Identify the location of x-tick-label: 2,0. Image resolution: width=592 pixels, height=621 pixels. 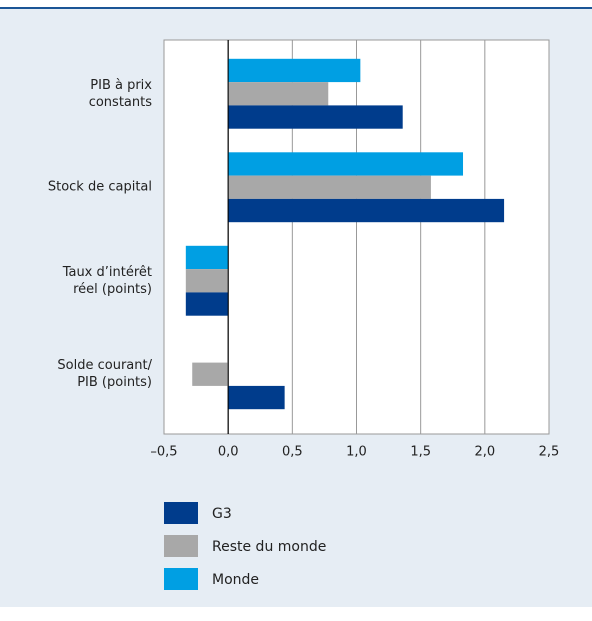
(484, 452).